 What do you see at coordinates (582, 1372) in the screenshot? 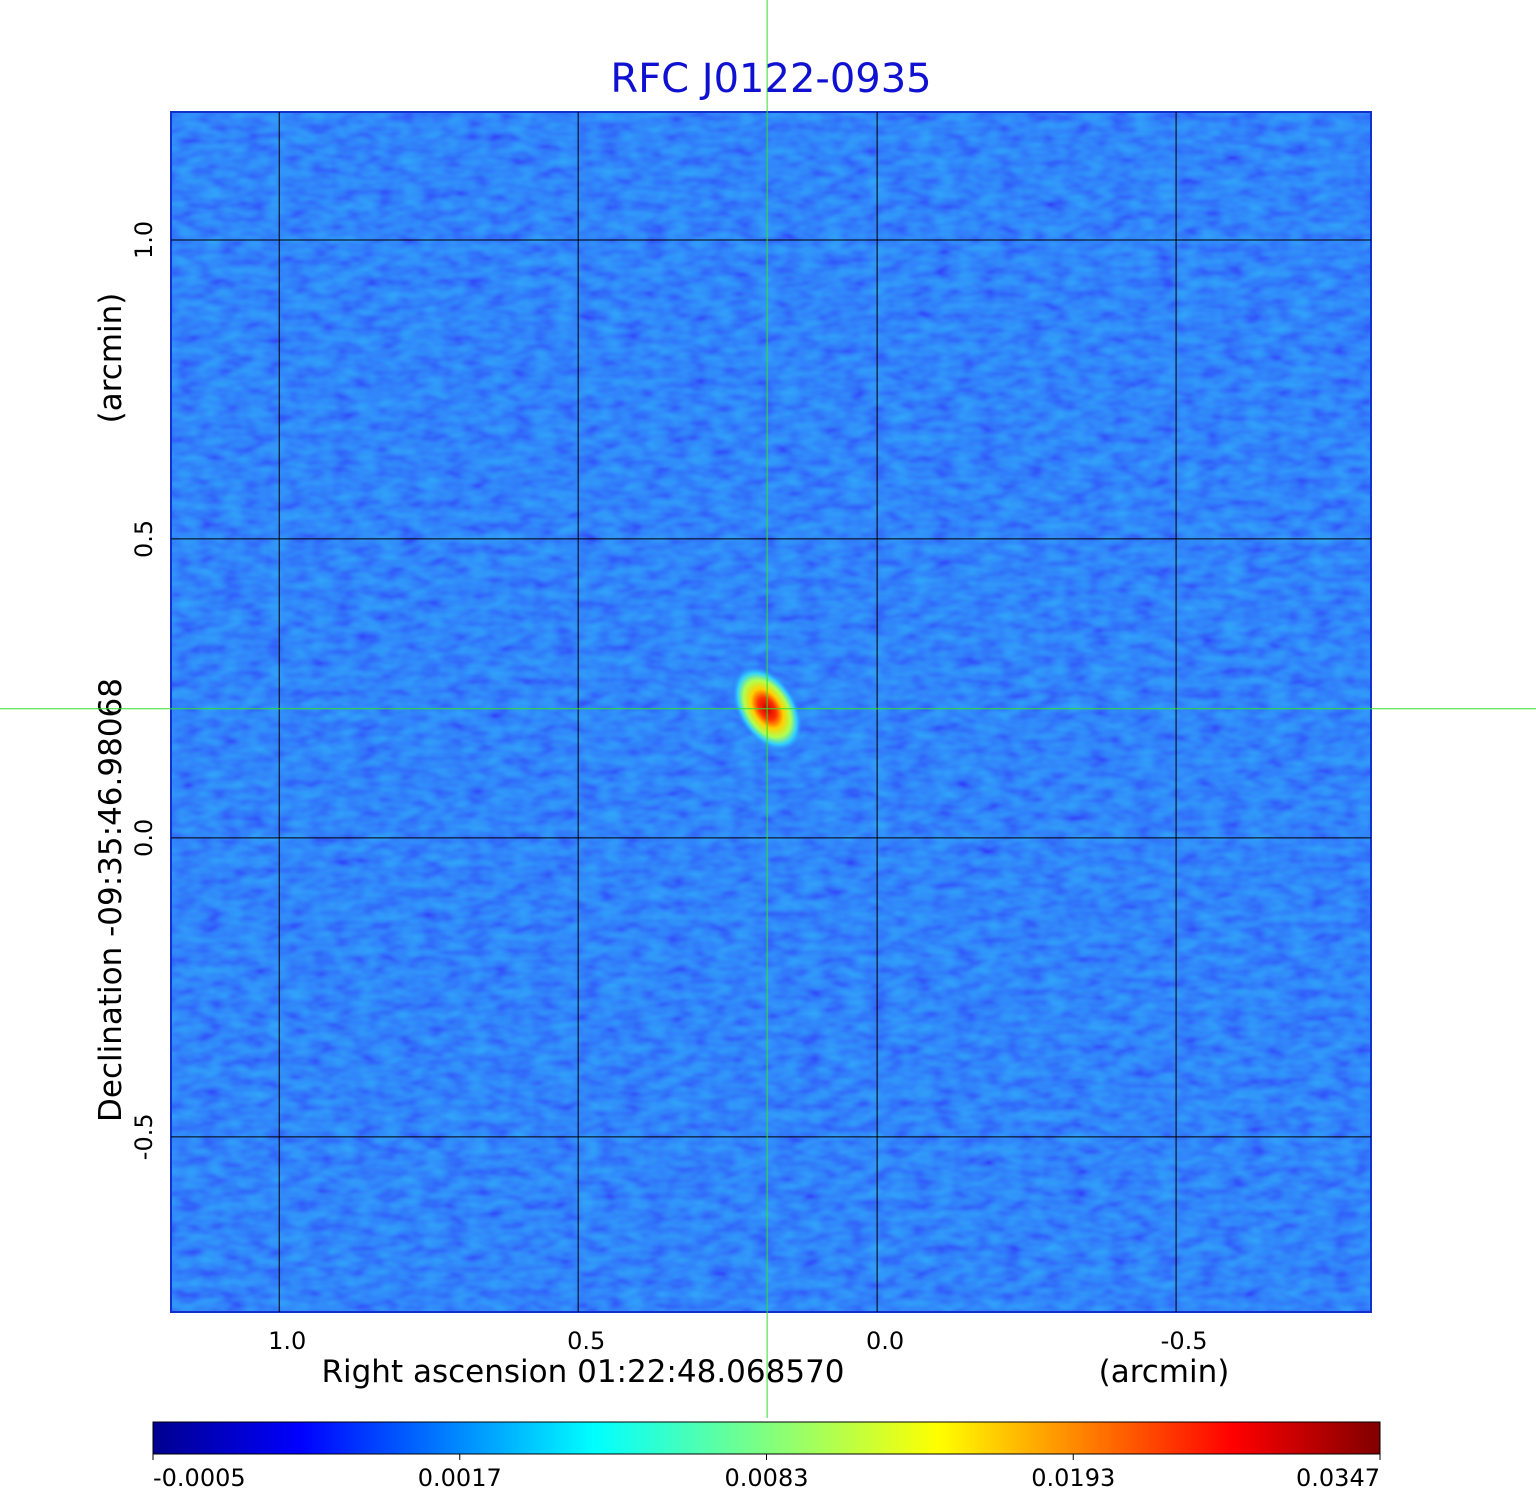
I see `x-axis-label: Right ascension 01:22:48.068570` at bounding box center [582, 1372].